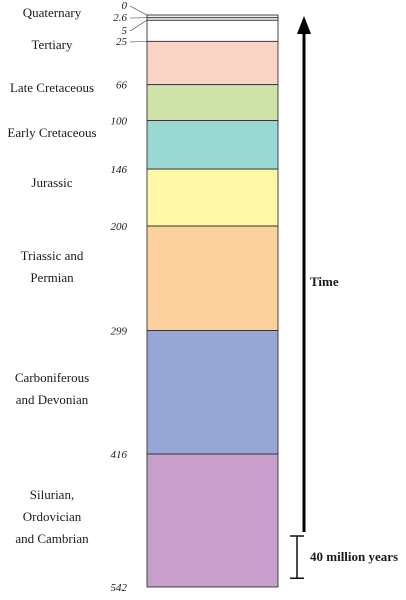  What do you see at coordinates (119, 227) in the screenshot?
I see `boundary-tick-label: 200` at bounding box center [119, 227].